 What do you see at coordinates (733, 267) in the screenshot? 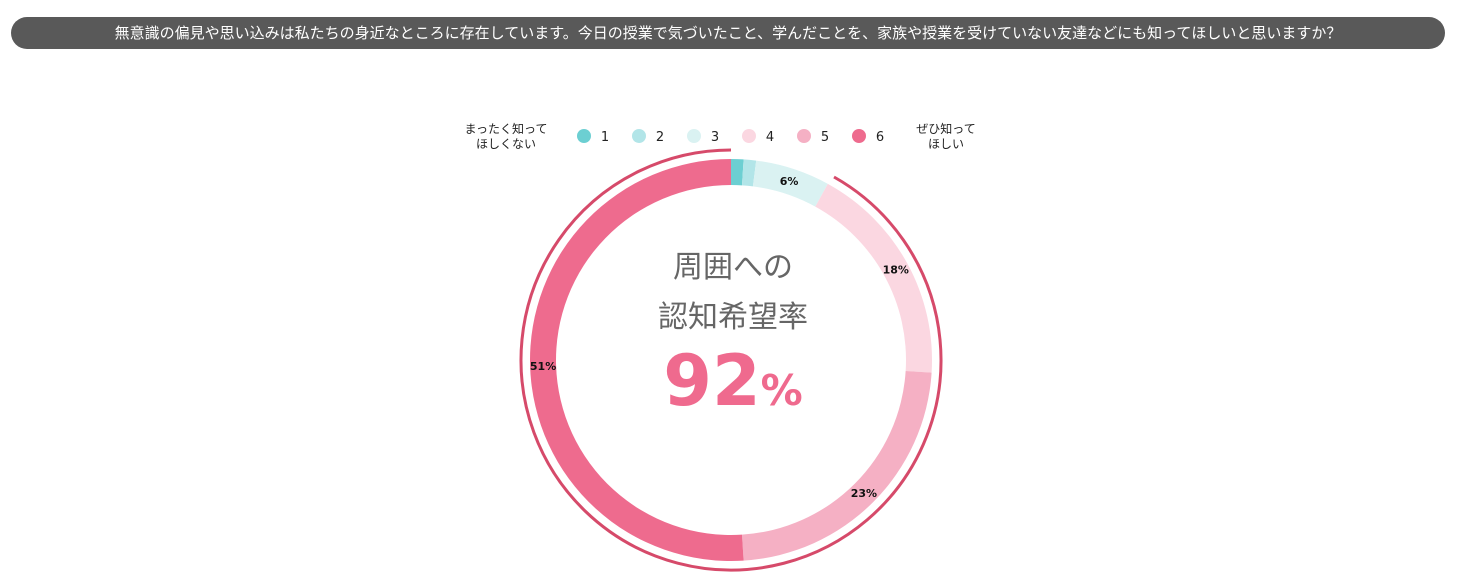
I see `center-title-line1: 周囲への` at bounding box center [733, 267].